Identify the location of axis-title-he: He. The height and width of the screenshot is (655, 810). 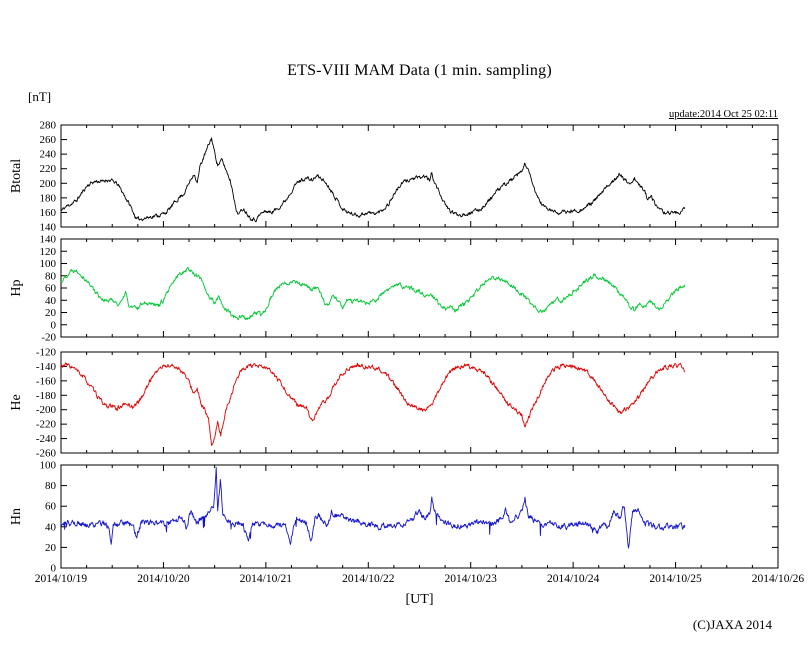
(16, 402).